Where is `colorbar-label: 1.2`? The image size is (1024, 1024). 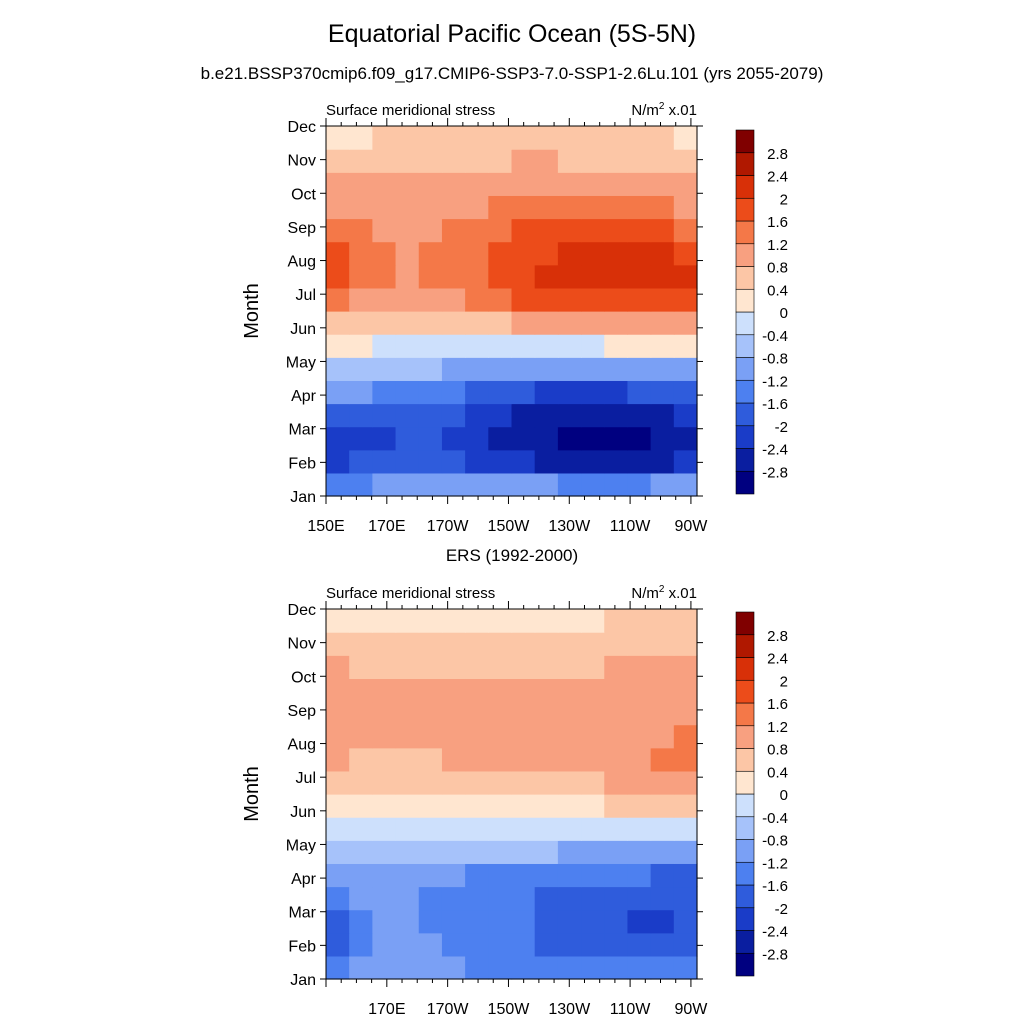
colorbar-label: 1.2 is located at coordinates (777, 245).